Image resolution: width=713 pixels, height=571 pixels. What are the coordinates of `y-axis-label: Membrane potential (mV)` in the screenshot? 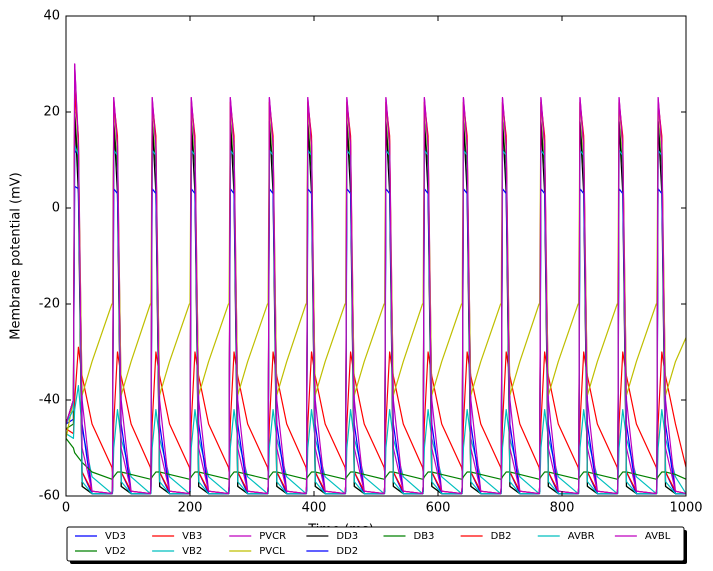 It's located at (16, 255).